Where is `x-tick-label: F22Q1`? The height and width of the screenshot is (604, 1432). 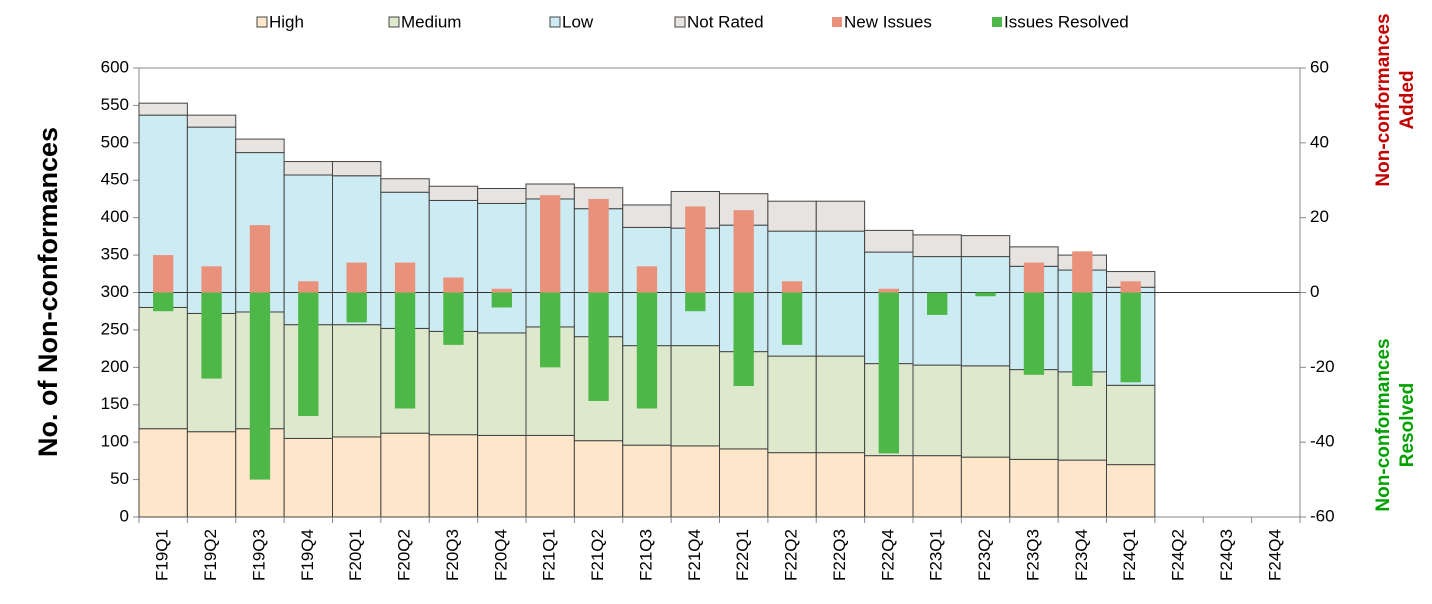
x-tick-label: F22Q1 is located at coordinates (742, 555).